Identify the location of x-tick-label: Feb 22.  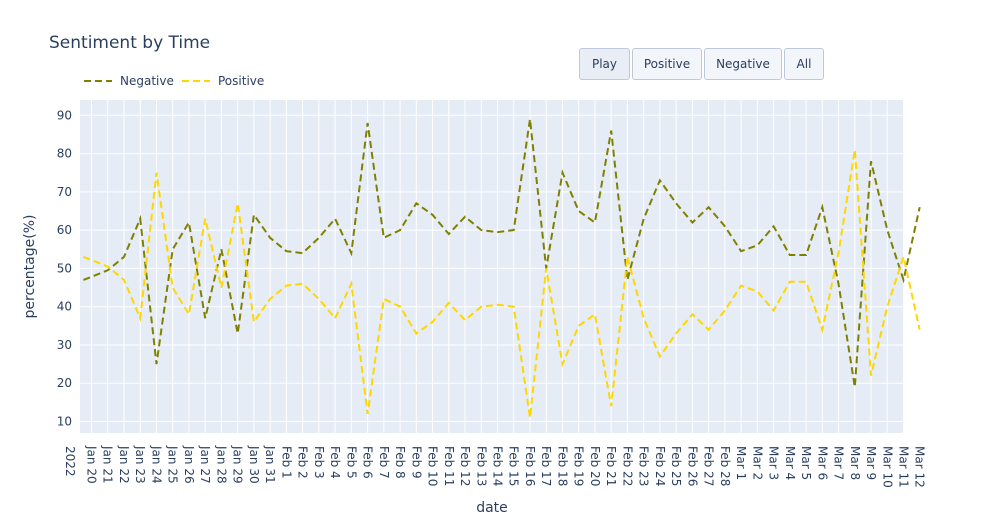
(627, 466).